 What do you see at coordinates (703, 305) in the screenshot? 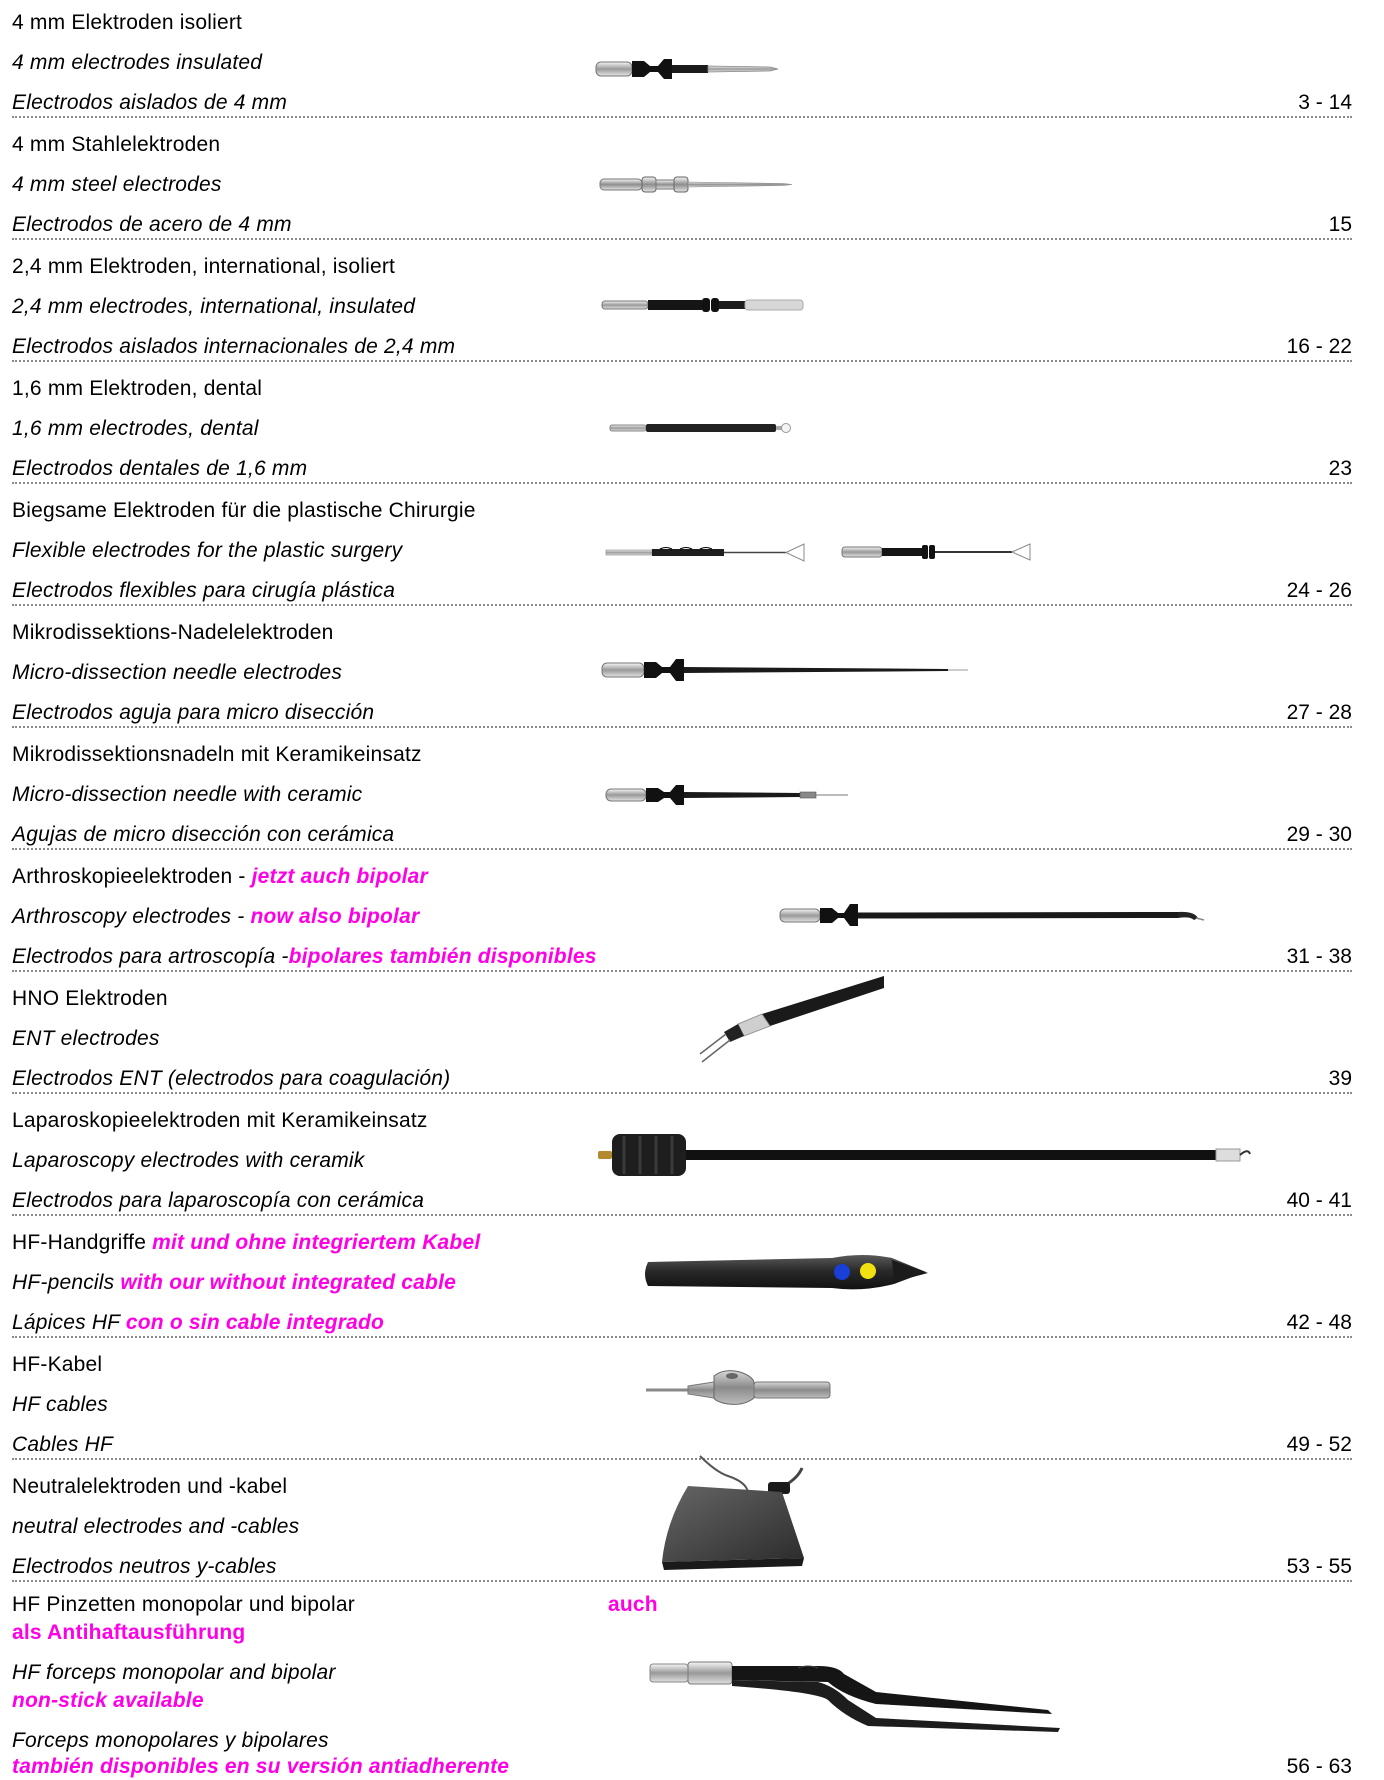
I see `international-electrode-icon` at bounding box center [703, 305].